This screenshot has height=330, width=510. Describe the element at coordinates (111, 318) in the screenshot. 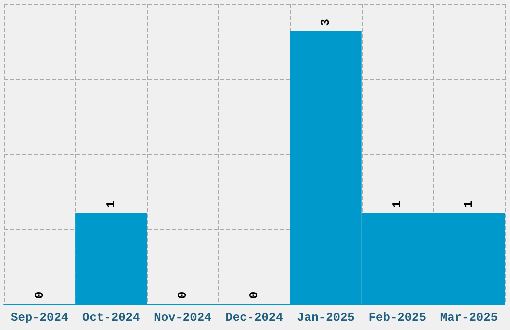

I see `x-tick-label: Oct-2024` at that location.